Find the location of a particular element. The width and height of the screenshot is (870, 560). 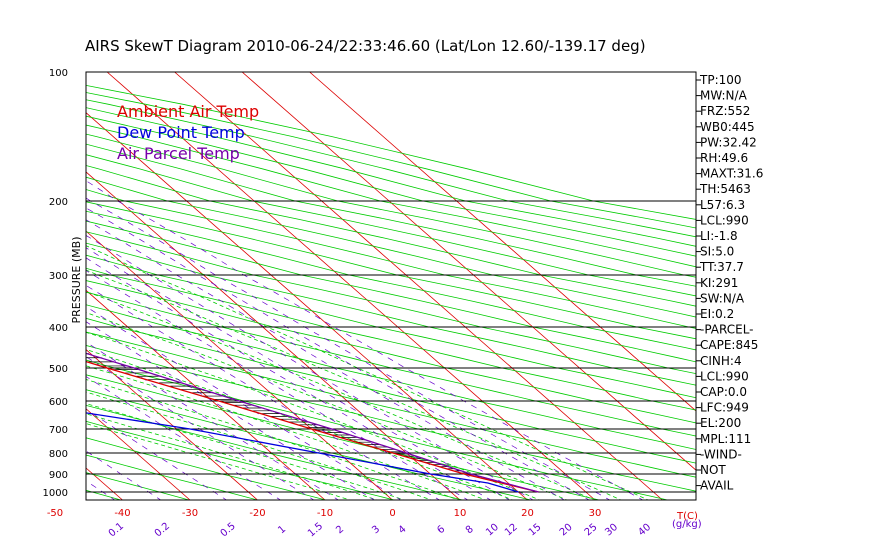

pressure-tick-label: 900 is located at coordinates (58, 475).